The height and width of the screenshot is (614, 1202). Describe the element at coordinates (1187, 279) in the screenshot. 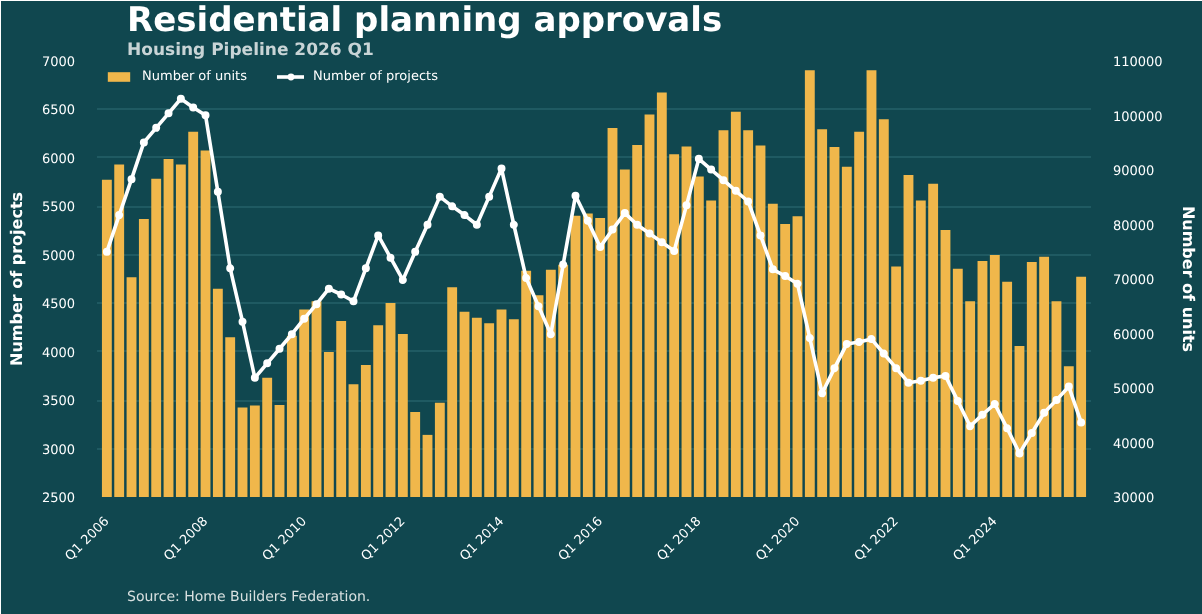

I see `y2-axis-title: Number of units` at that location.